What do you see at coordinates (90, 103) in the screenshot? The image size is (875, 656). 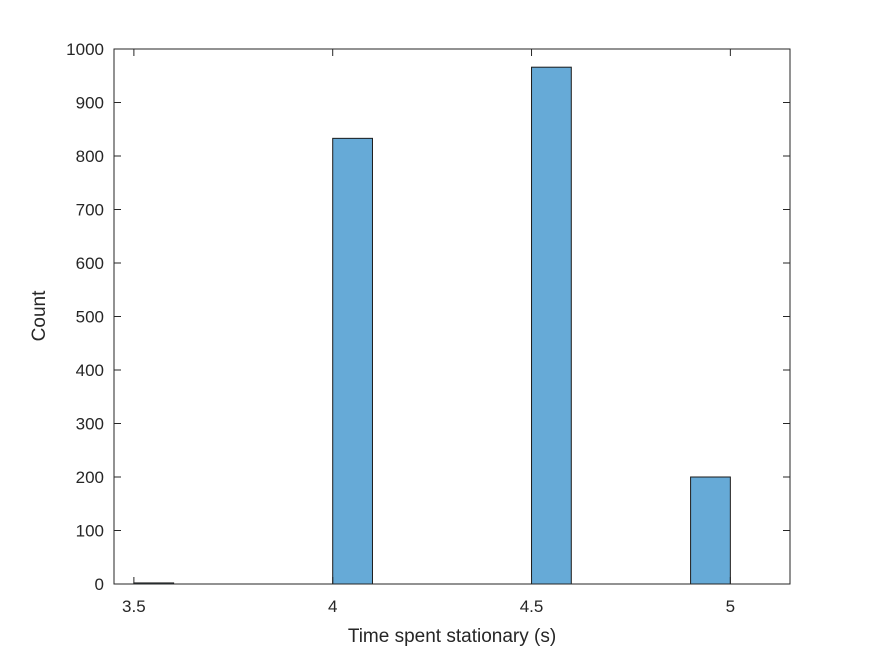 I see `y-tick-label: 900` at bounding box center [90, 103].